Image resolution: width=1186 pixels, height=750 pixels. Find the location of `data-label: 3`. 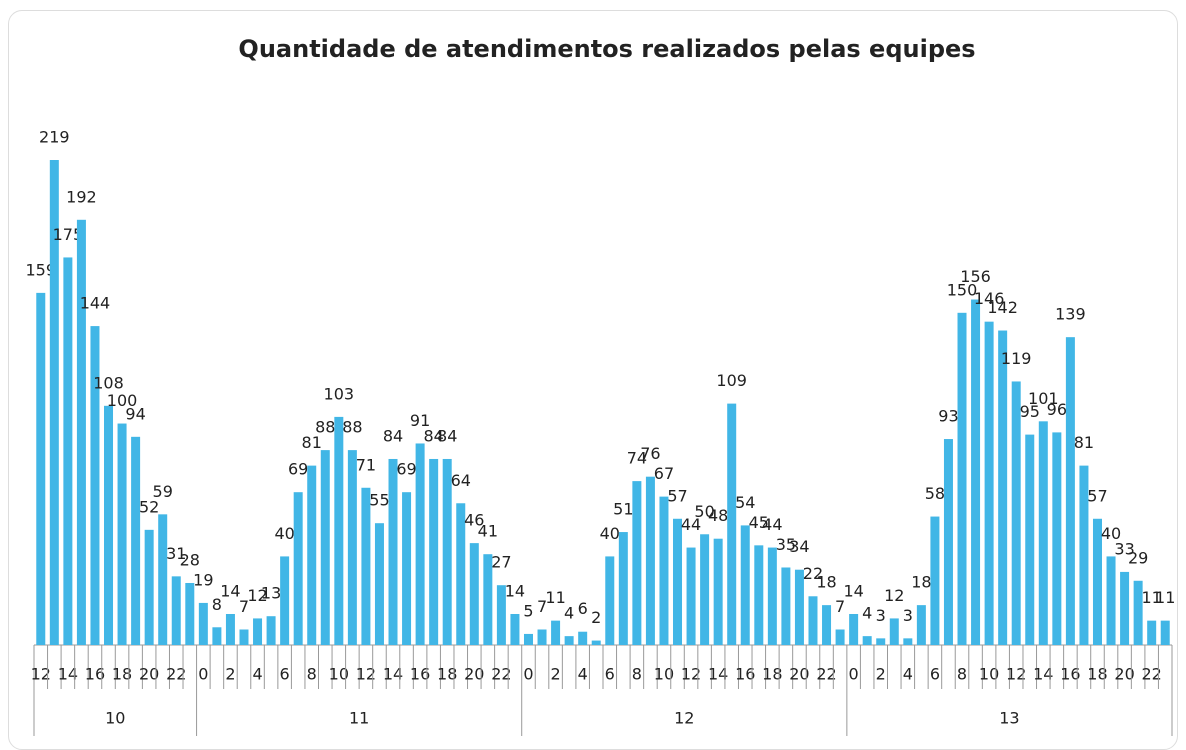

data-label: 3 is located at coordinates (908, 615).